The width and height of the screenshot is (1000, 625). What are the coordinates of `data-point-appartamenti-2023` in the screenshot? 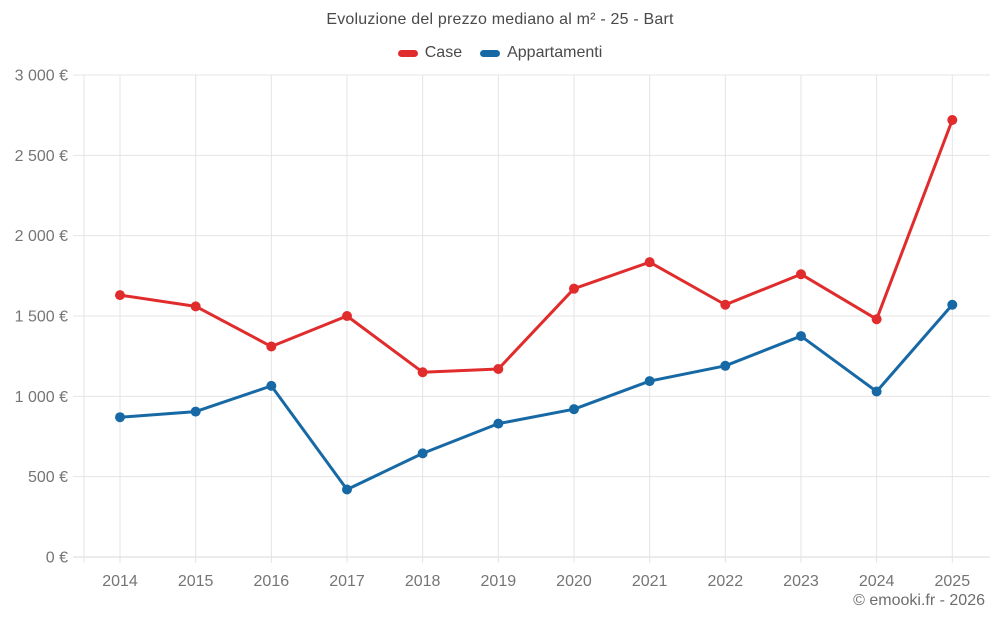 It's located at (800, 336).